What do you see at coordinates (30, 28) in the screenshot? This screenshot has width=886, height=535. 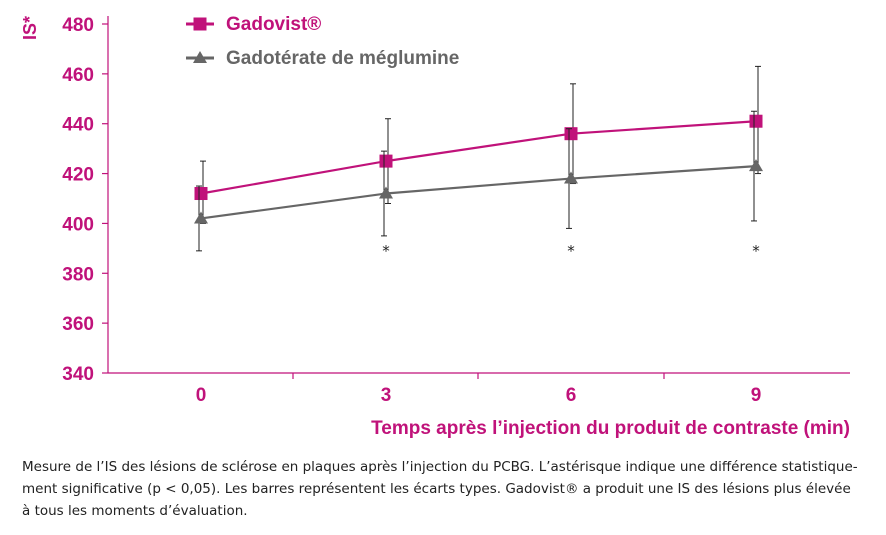 I see `y-axis-label: IS*` at bounding box center [30, 28].